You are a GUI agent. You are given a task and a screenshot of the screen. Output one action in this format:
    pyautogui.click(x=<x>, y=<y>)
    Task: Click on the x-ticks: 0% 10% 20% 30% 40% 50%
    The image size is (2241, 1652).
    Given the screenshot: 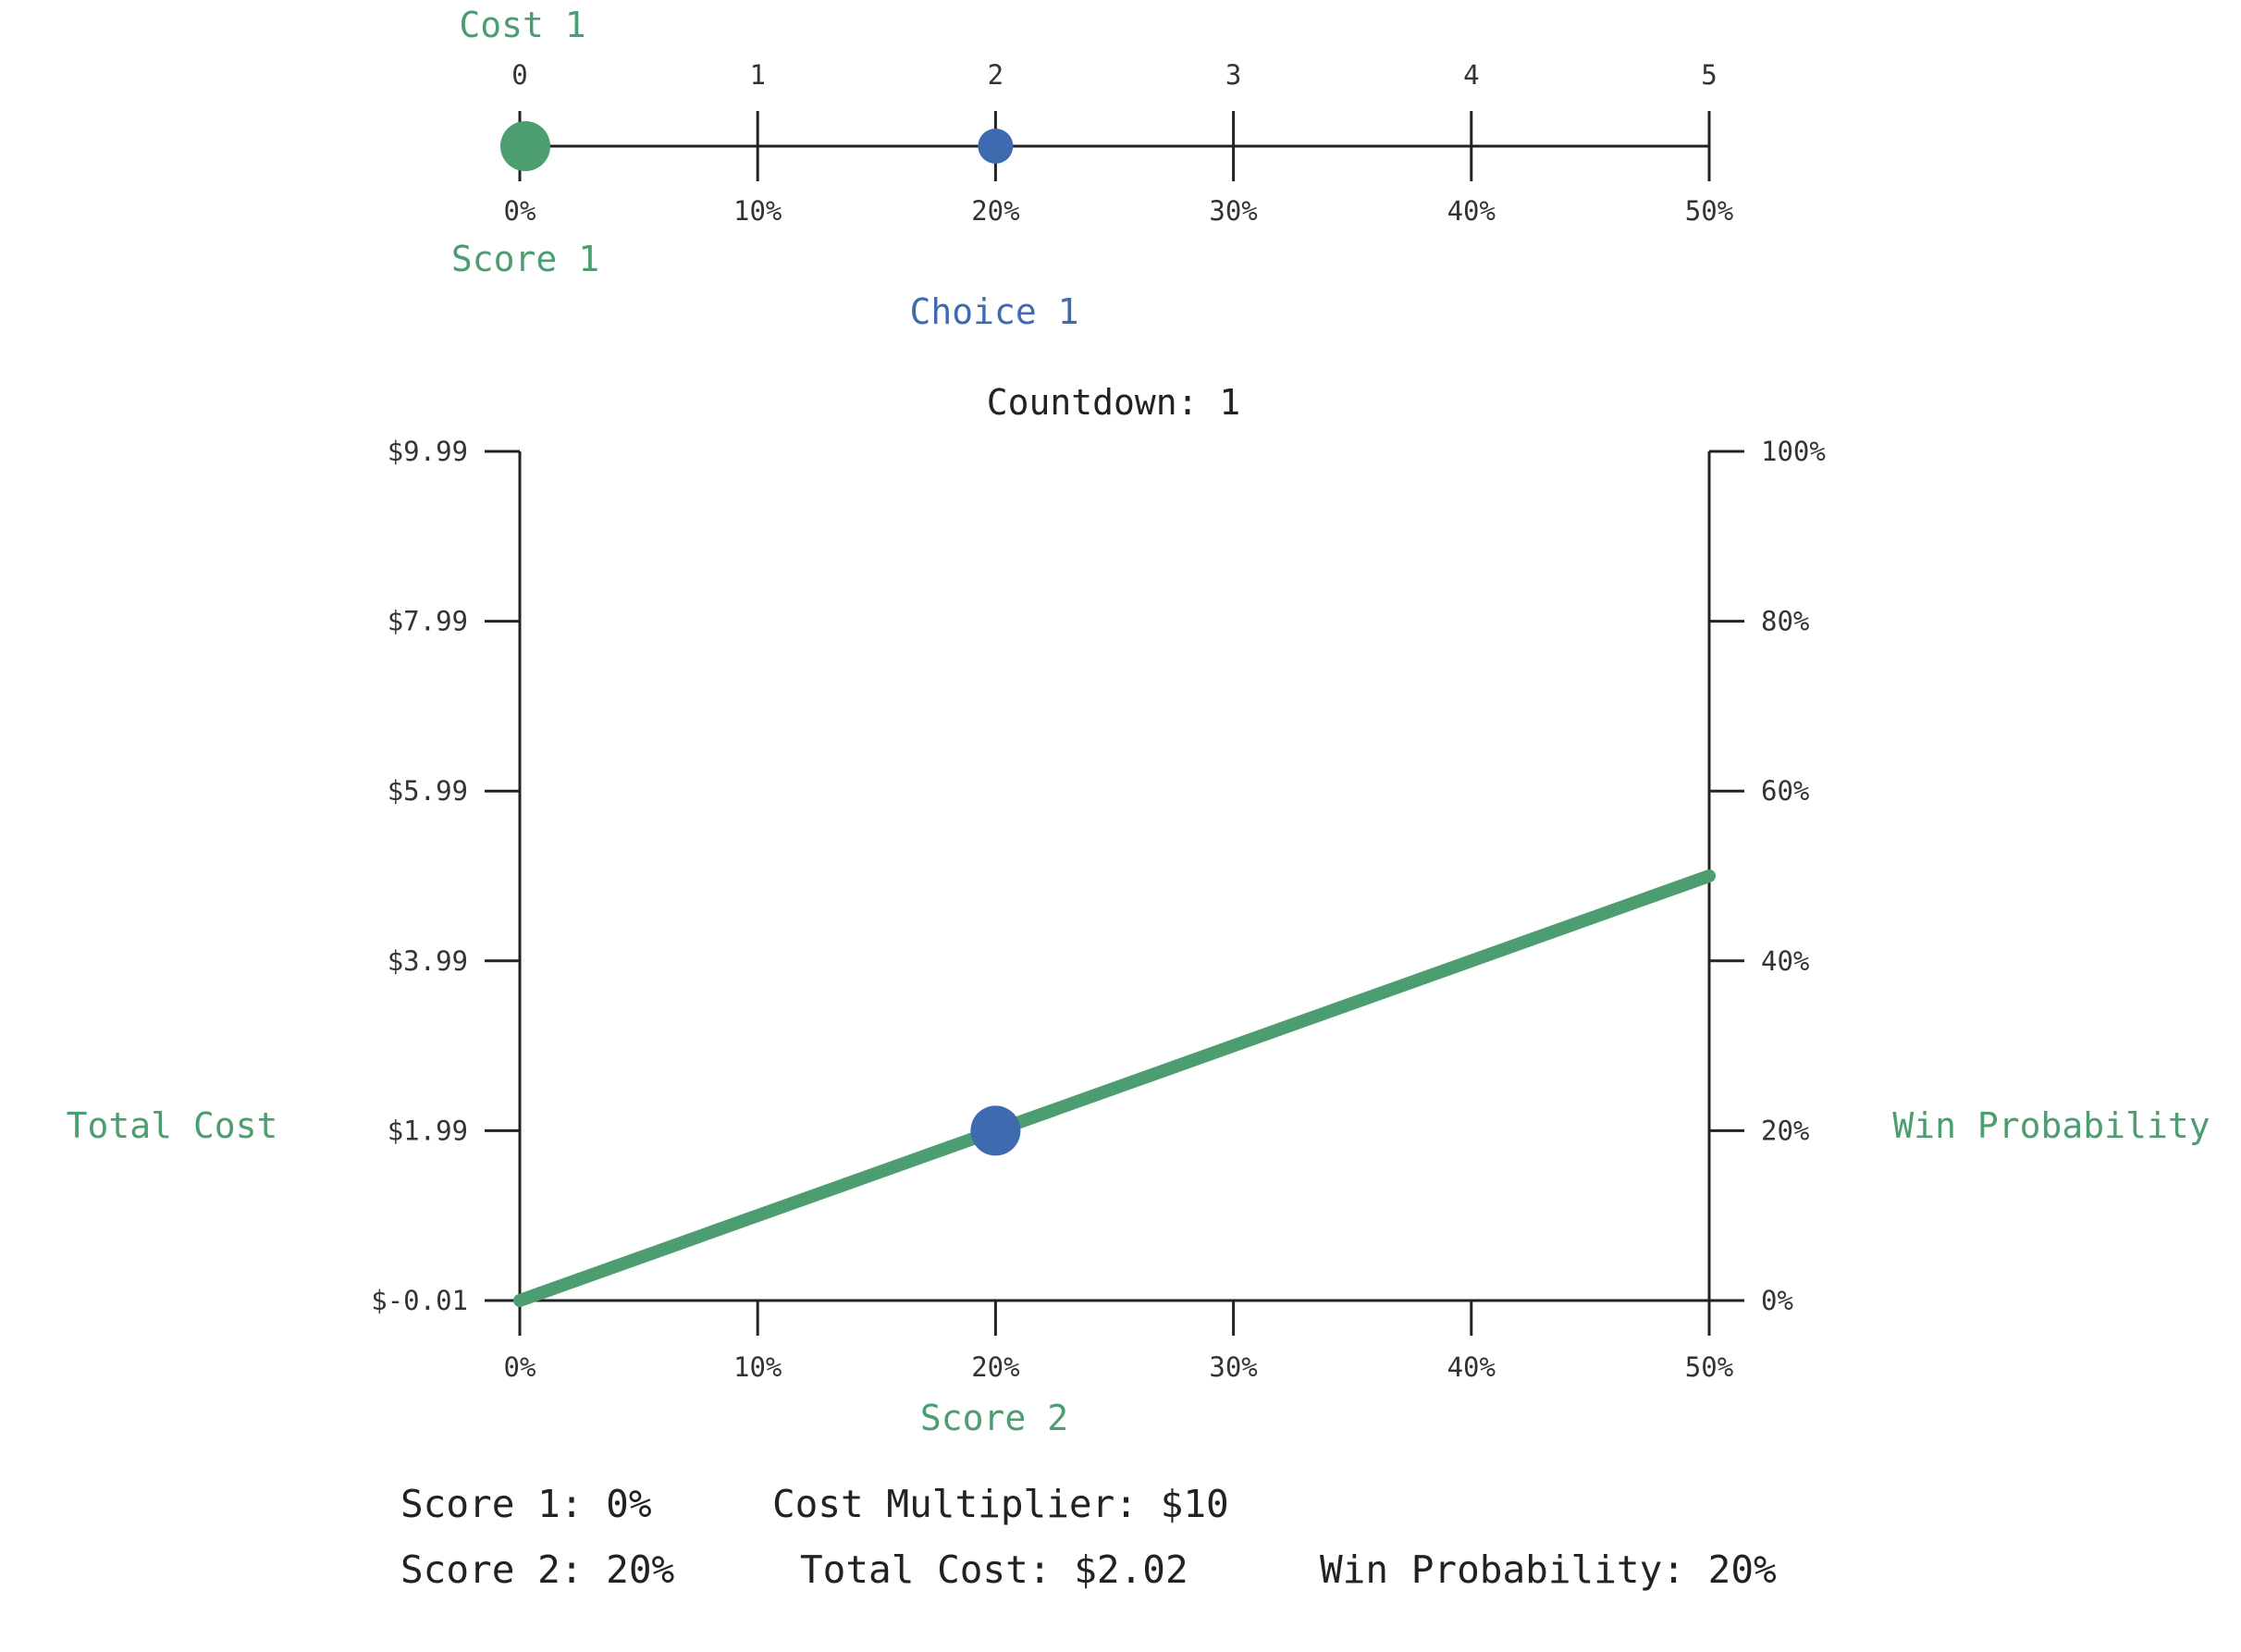 What is the action you would take?
    pyautogui.click(x=1118, y=1342)
    